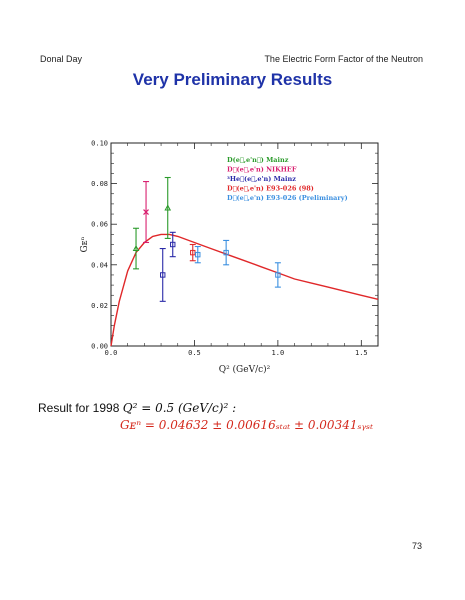 This screenshot has height=600, width=465. Describe the element at coordinates (262, 170) in the screenshot. I see `legend-entry: D⃗(e⃗,e'n) NIKHEF` at that location.